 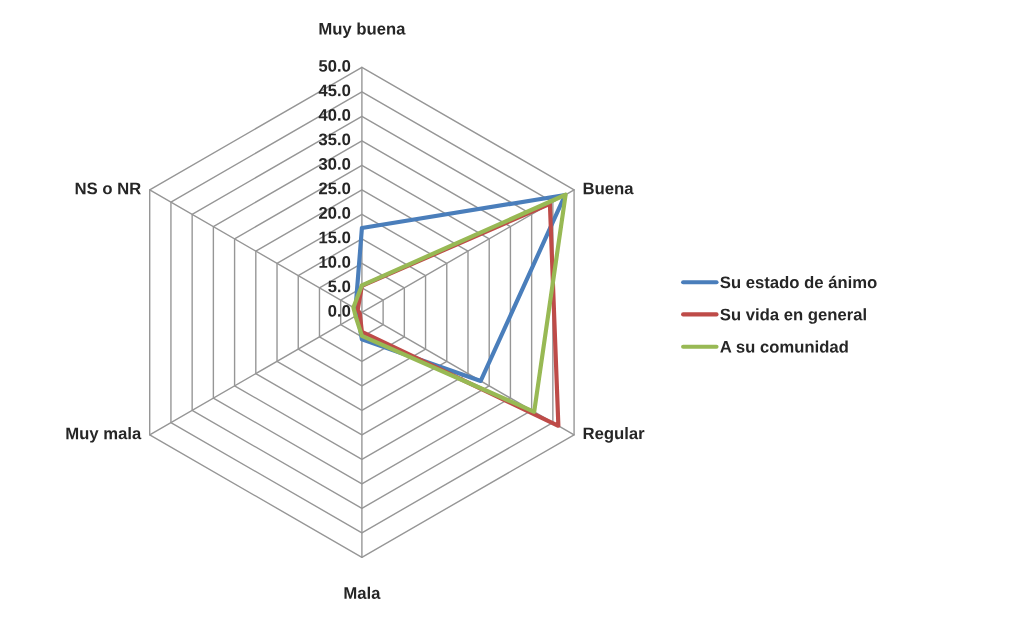 I want to click on y-tick-label: 10.0, so click(x=335, y=262).